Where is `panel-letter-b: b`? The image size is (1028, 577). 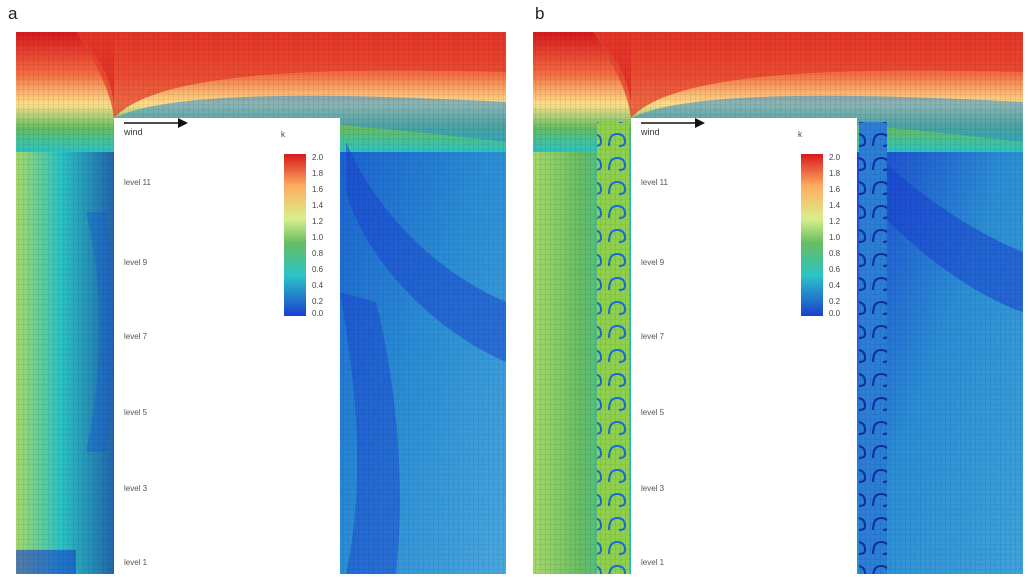 panel-letter-b: b is located at coordinates (540, 13).